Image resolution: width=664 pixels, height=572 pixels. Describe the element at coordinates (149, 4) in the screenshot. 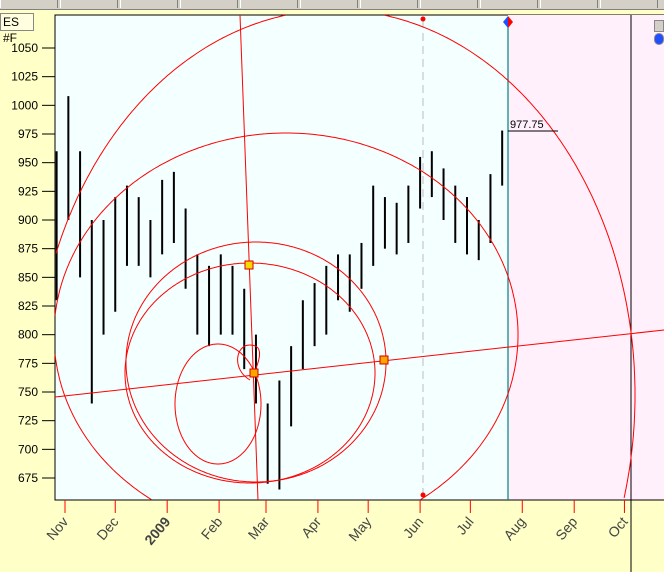

I see `color-icon` at that location.